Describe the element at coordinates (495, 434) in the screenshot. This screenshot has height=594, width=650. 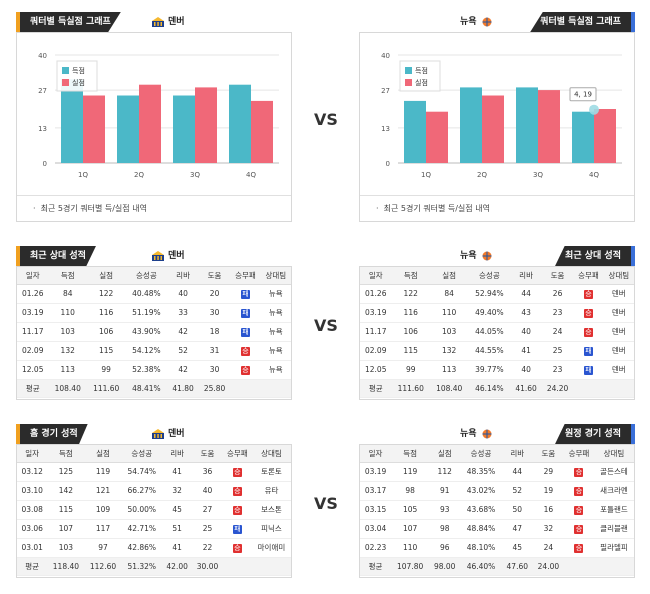
I see `away-header-right: 원정 경기 성적 뉴욕` at that location.